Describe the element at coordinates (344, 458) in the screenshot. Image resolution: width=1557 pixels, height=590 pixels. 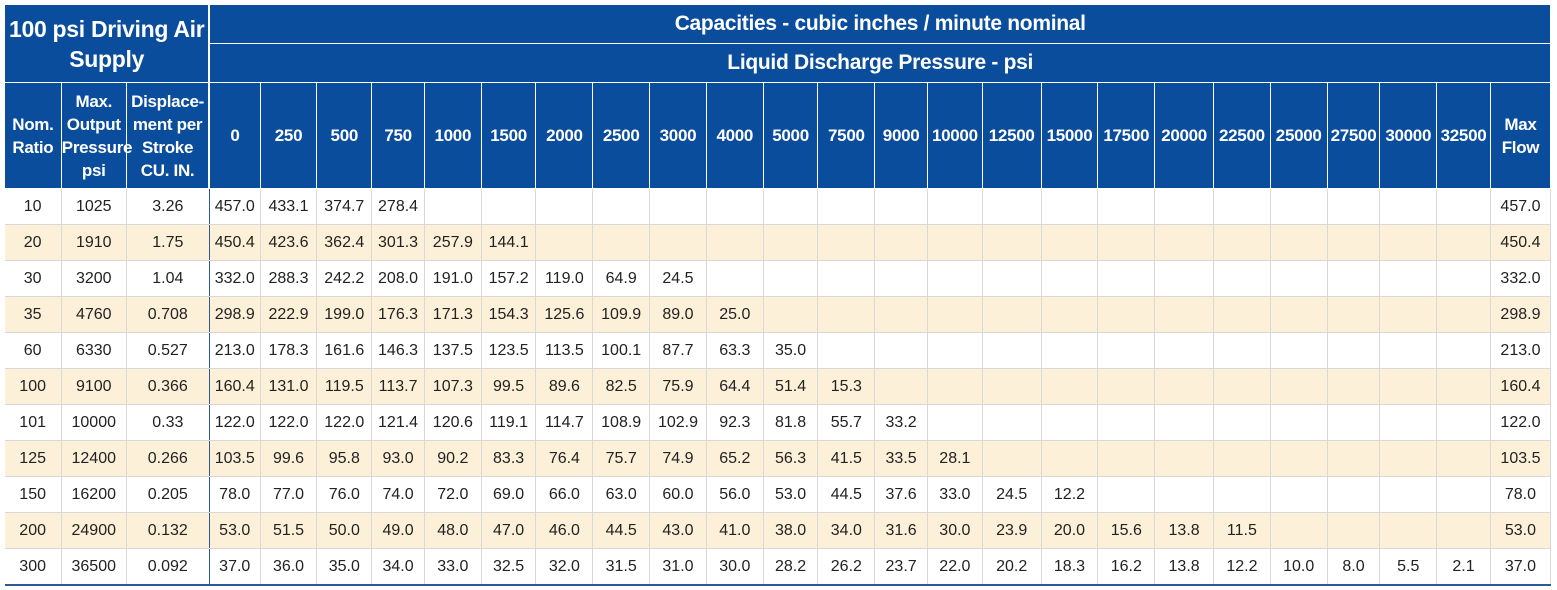
I see `capacity-cell: 95.8` at that location.